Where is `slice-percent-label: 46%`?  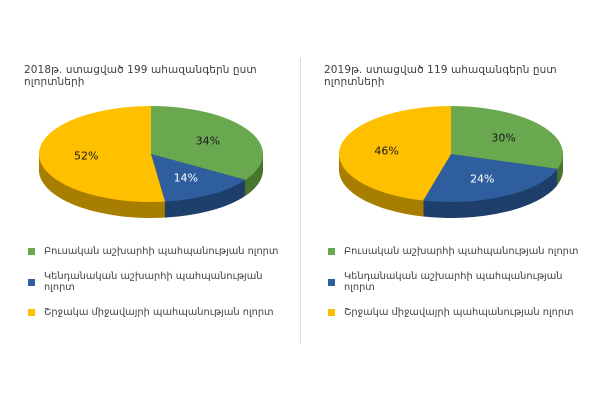
slice-percent-label: 46% is located at coordinates (386, 151).